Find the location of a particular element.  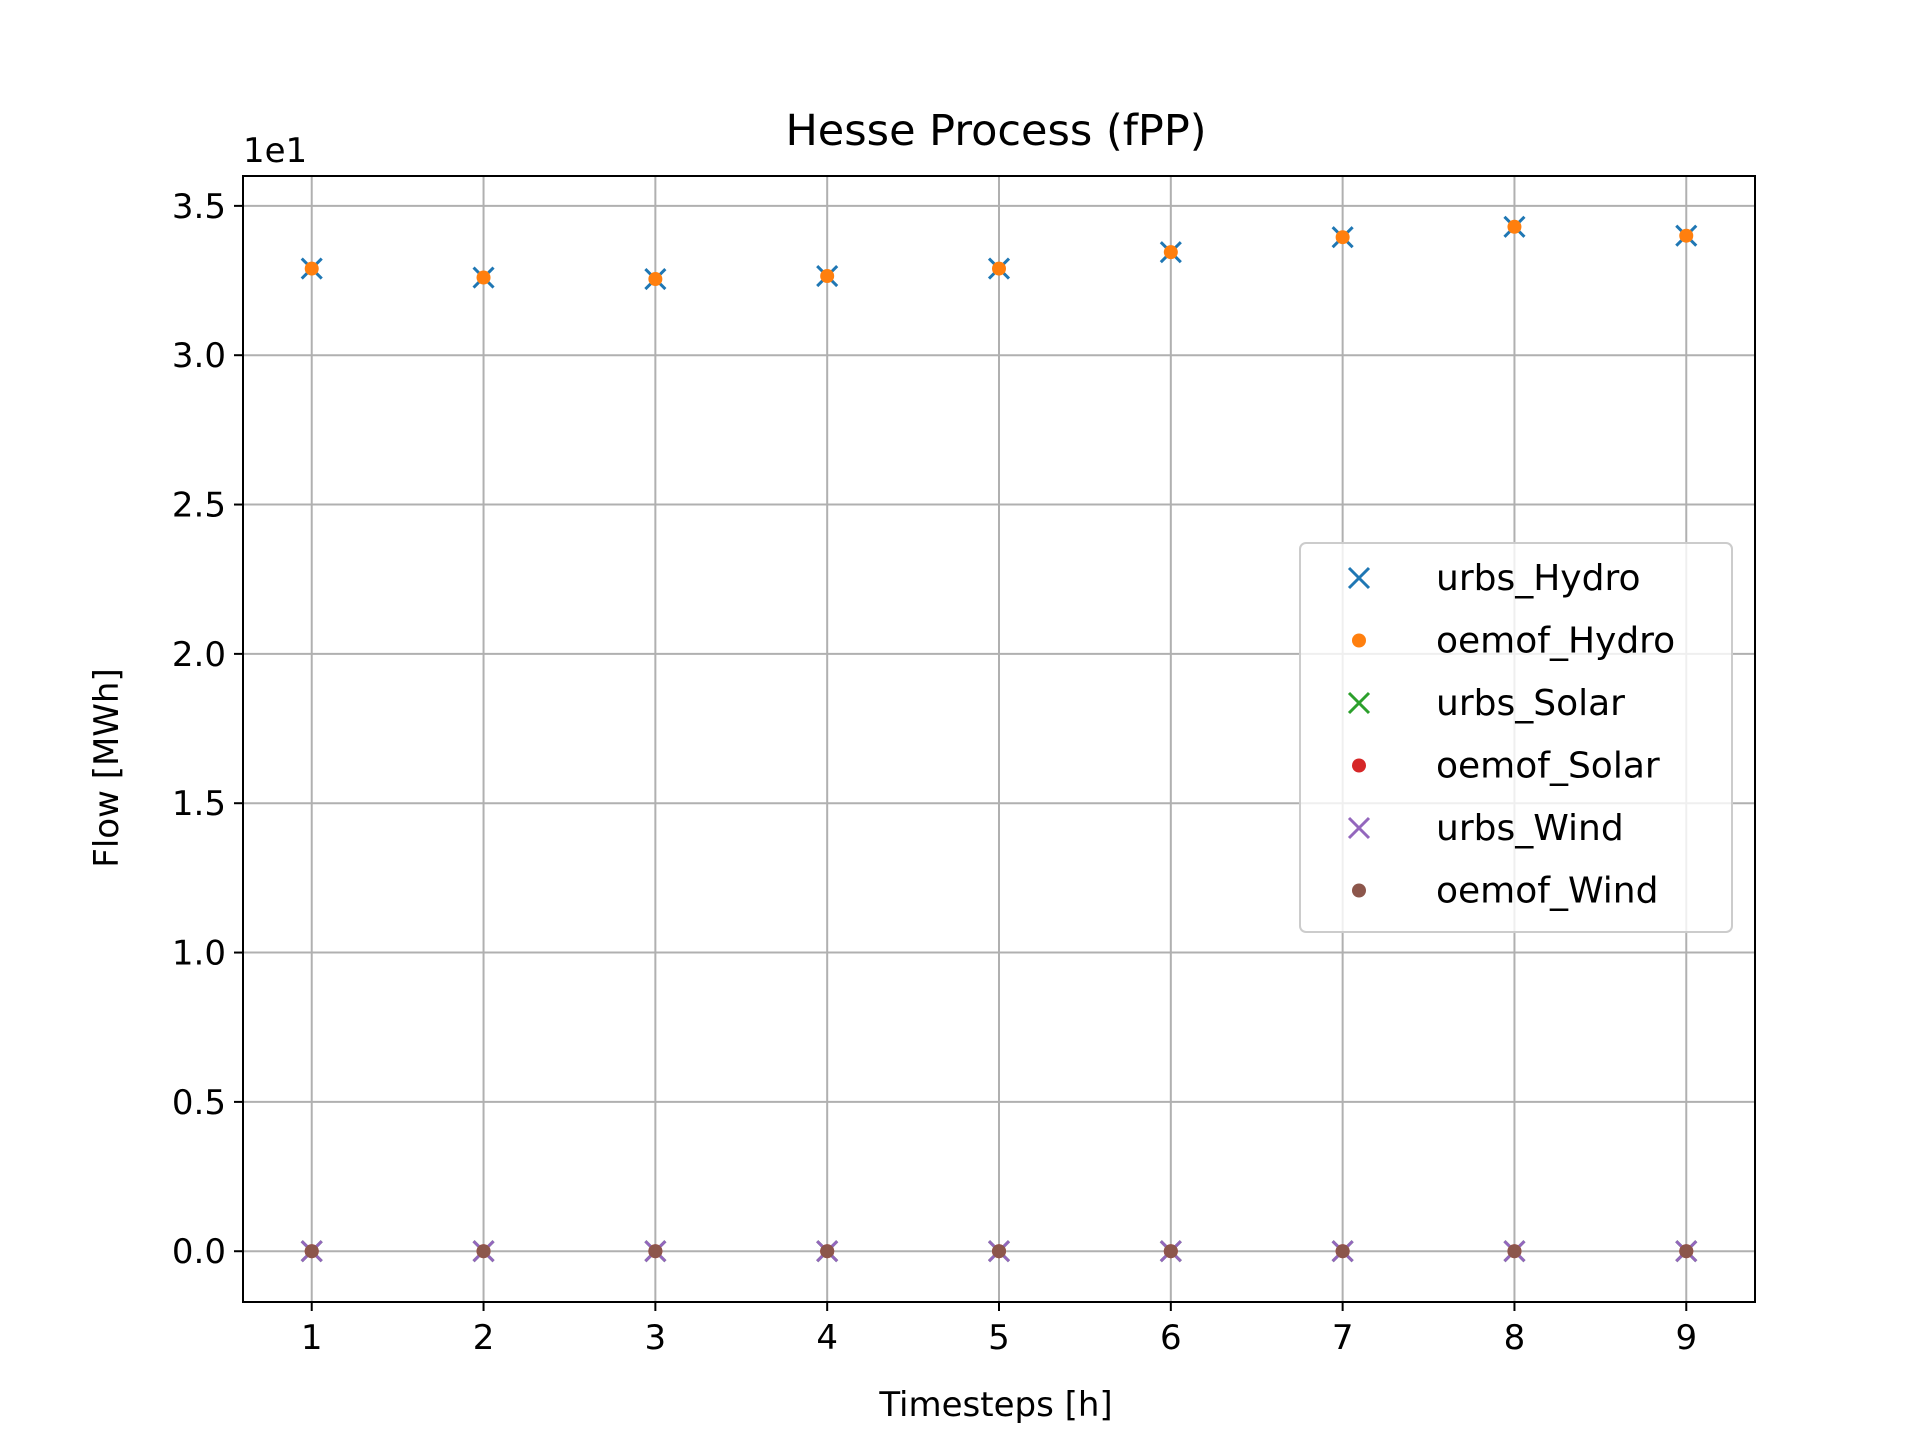

legend-marker-urbs_Solar is located at coordinates (1359, 703).